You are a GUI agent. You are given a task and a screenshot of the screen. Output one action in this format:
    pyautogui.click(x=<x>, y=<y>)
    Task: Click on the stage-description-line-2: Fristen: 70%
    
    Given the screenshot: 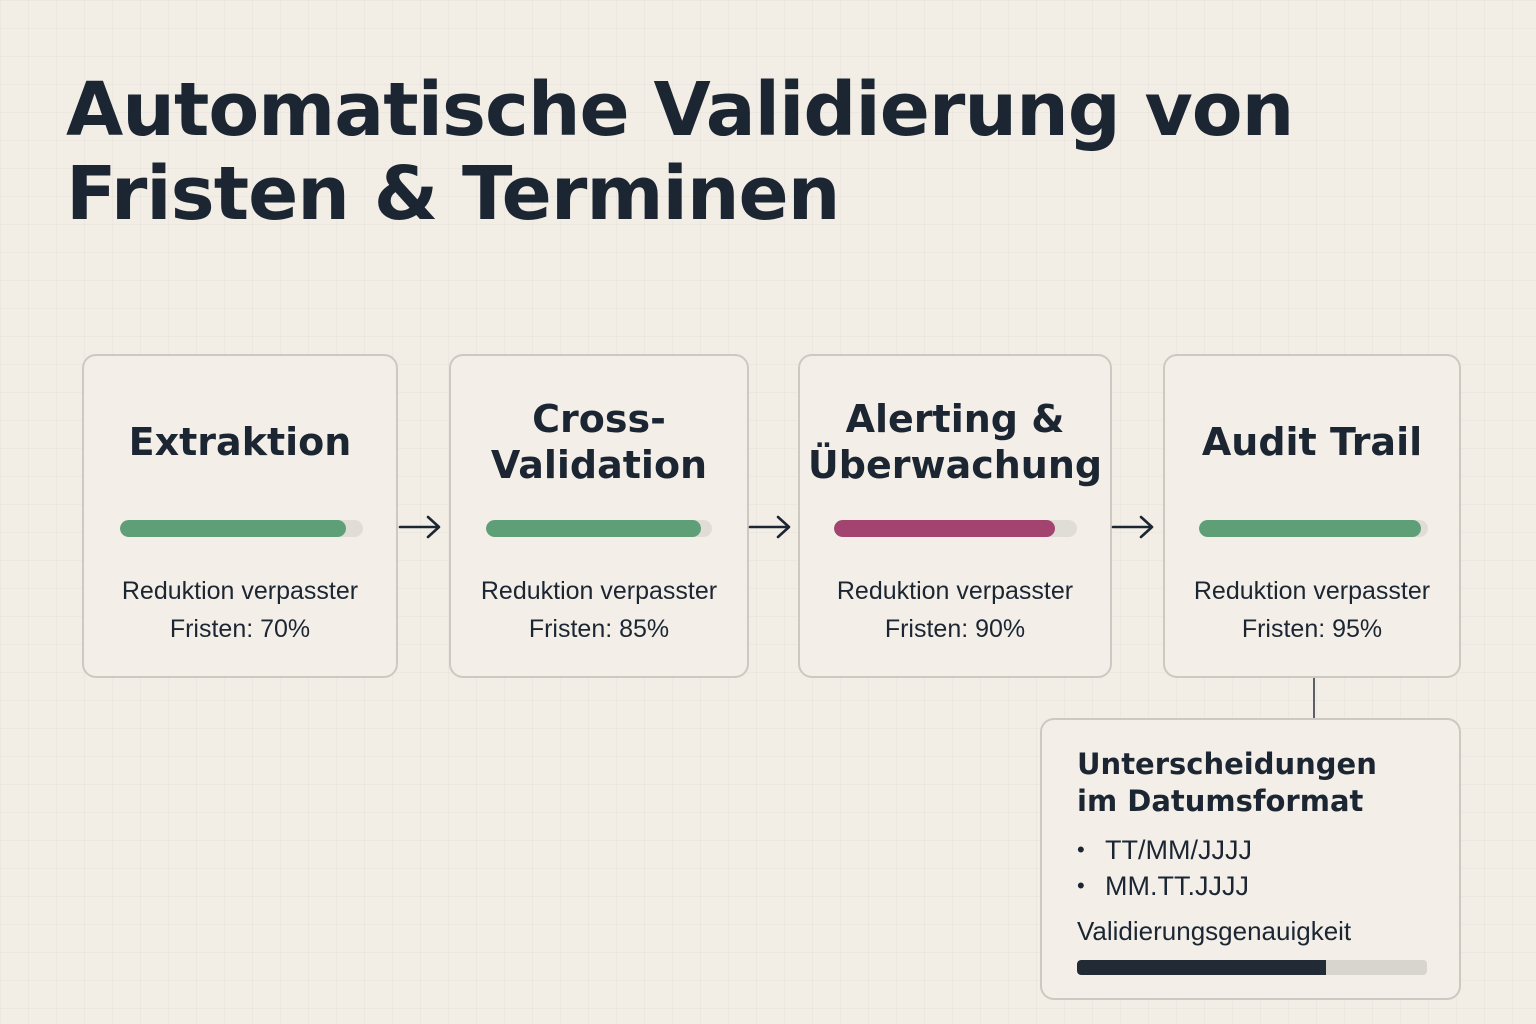 What is the action you would take?
    pyautogui.click(x=240, y=629)
    